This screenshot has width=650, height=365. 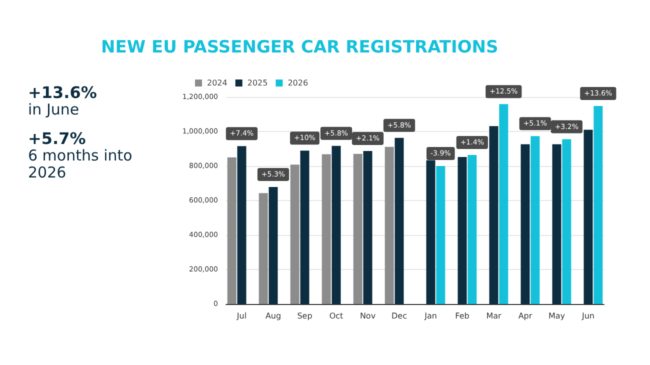 What do you see at coordinates (494, 316) in the screenshot?
I see `x-tick-label: Mar` at bounding box center [494, 316].